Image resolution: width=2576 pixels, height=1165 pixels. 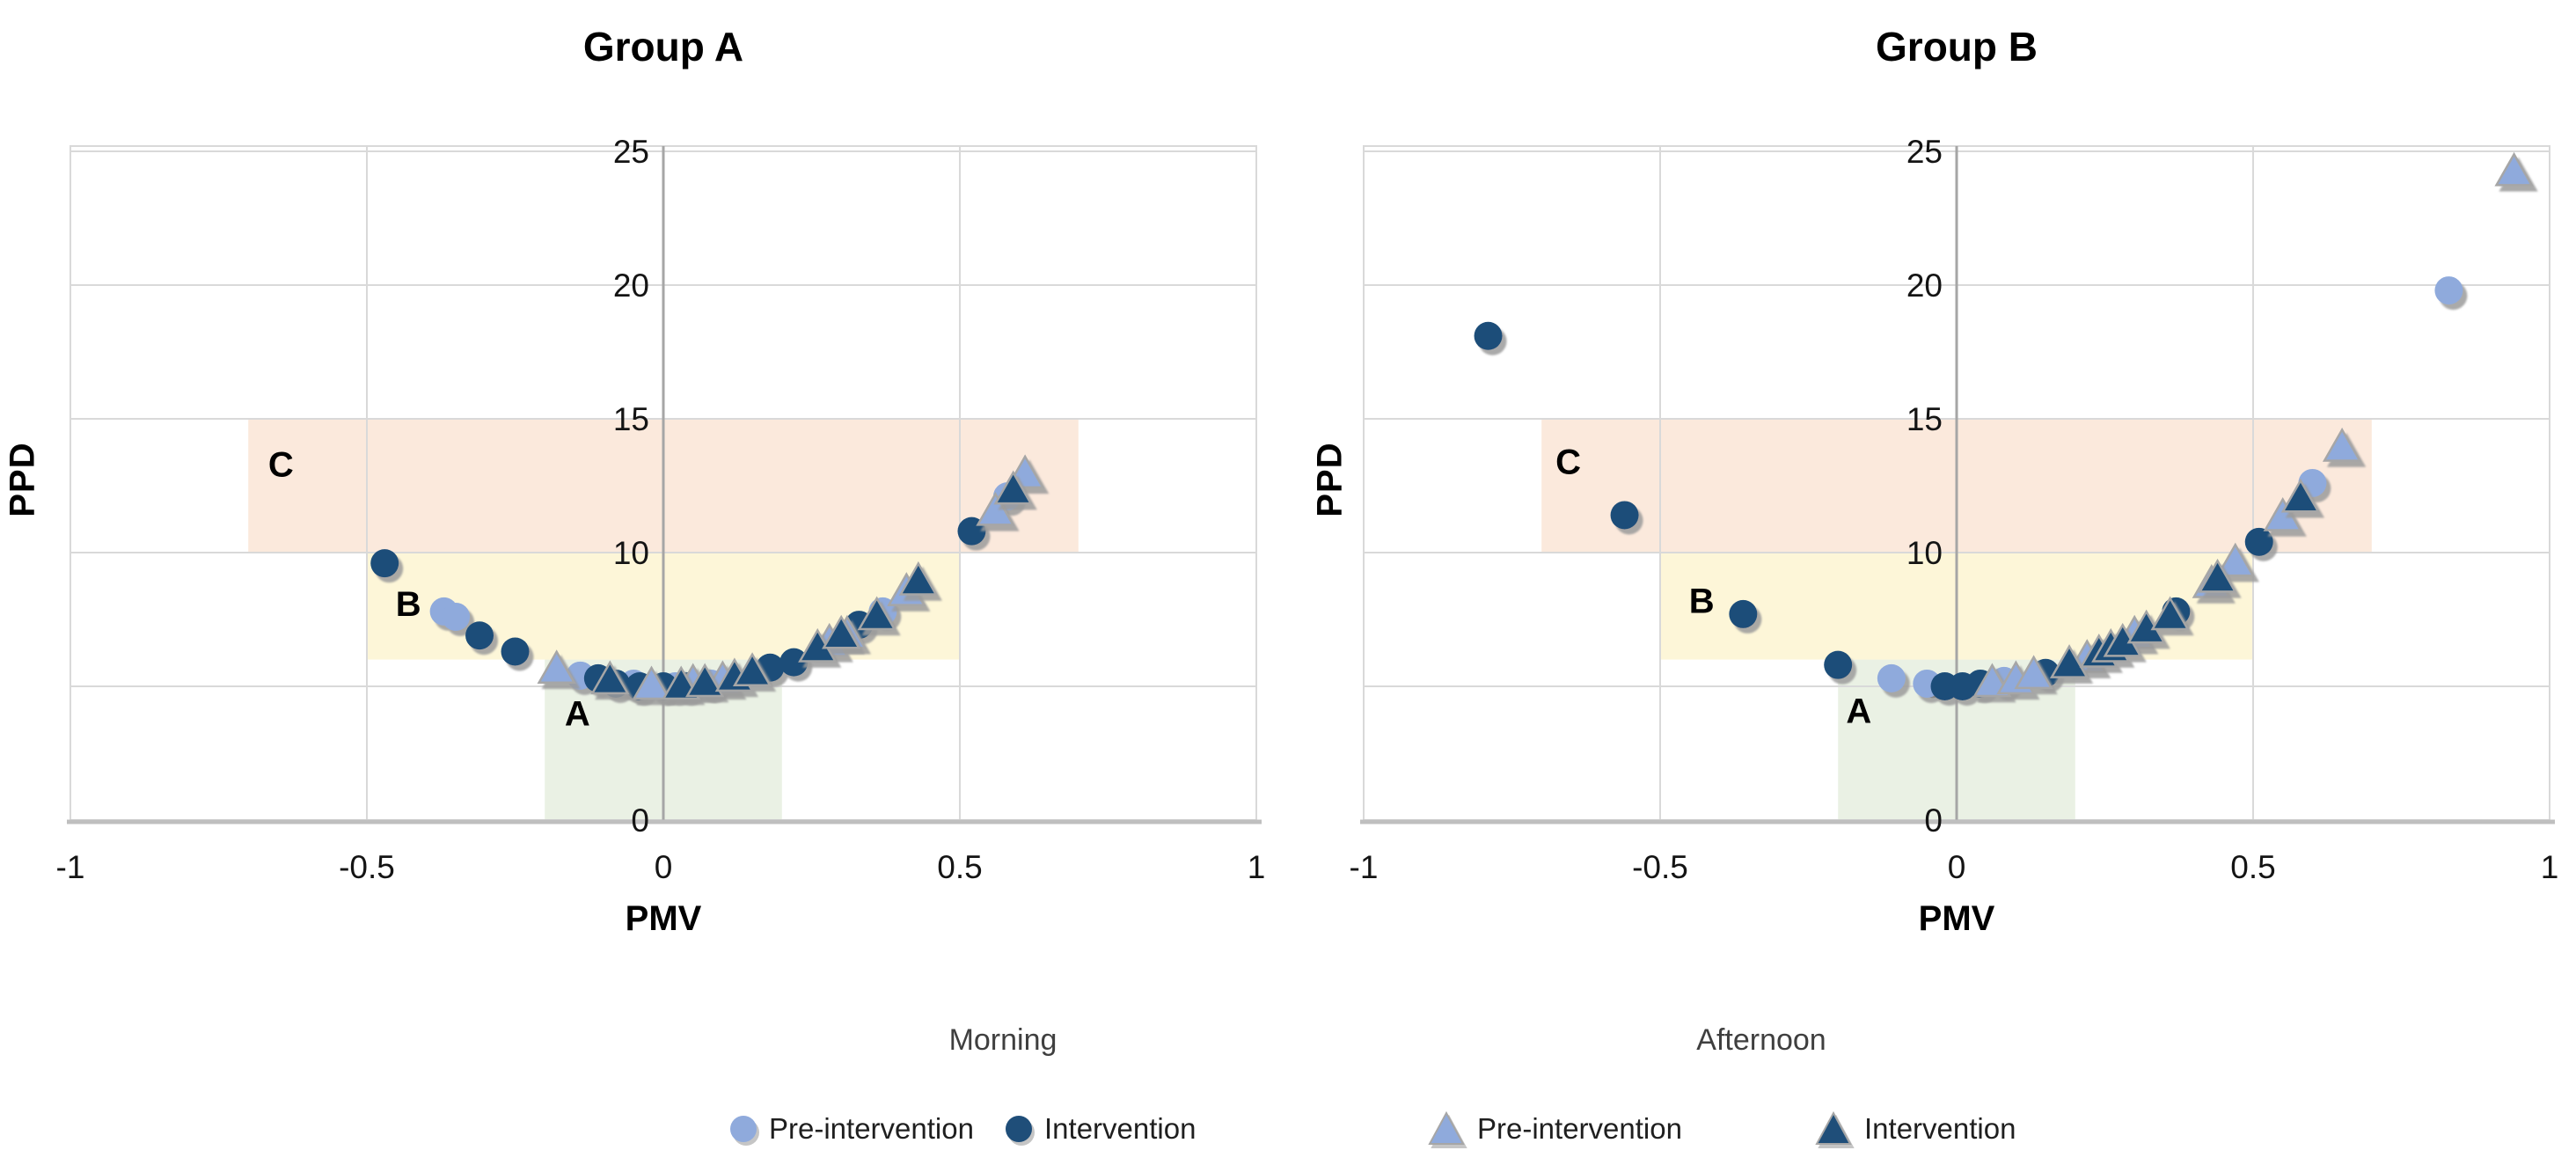 What do you see at coordinates (1956, 918) in the screenshot?
I see `chart-b-x-axis-title: PMV` at bounding box center [1956, 918].